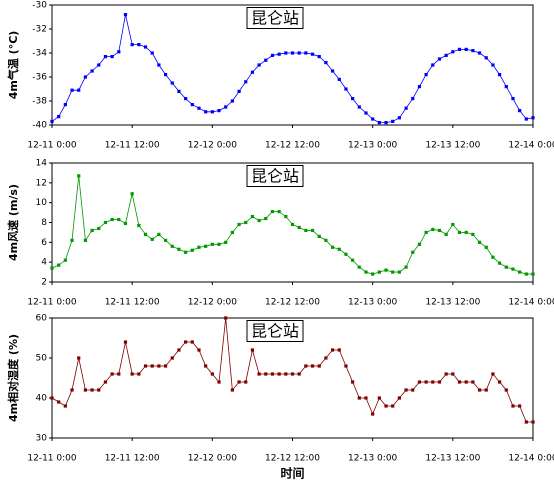  I want to click on y-tick-label: -34, so click(39, 54).